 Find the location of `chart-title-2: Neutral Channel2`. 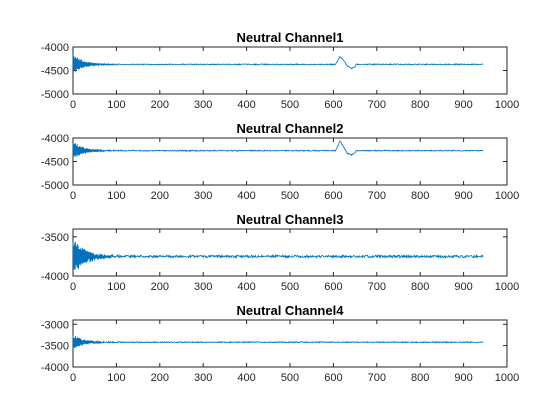

chart-title-2: Neutral Channel2 is located at coordinates (290, 128).